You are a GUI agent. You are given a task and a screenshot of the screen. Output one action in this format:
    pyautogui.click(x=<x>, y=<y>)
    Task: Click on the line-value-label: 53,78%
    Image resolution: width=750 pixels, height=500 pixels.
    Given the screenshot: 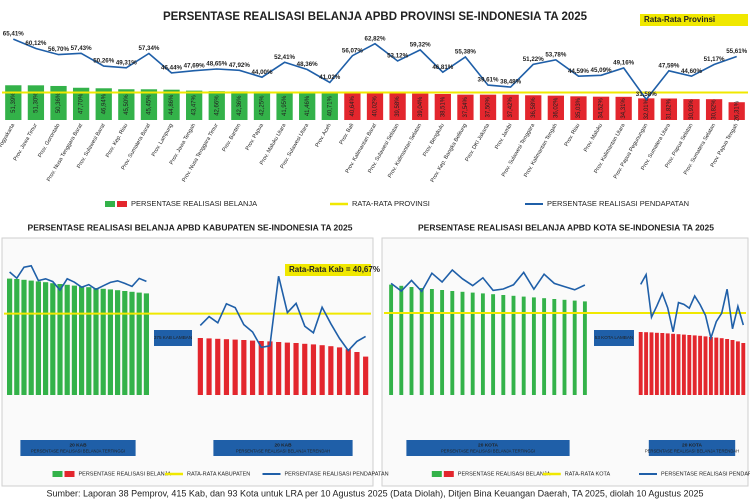 What is the action you would take?
    pyautogui.click(x=555, y=54)
    